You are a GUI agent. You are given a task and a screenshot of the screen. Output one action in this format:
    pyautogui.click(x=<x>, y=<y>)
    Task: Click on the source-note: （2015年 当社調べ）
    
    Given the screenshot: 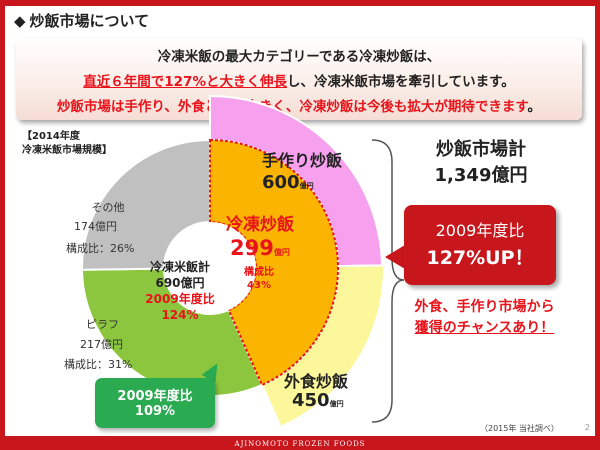 What is the action you would take?
    pyautogui.click(x=519, y=428)
    